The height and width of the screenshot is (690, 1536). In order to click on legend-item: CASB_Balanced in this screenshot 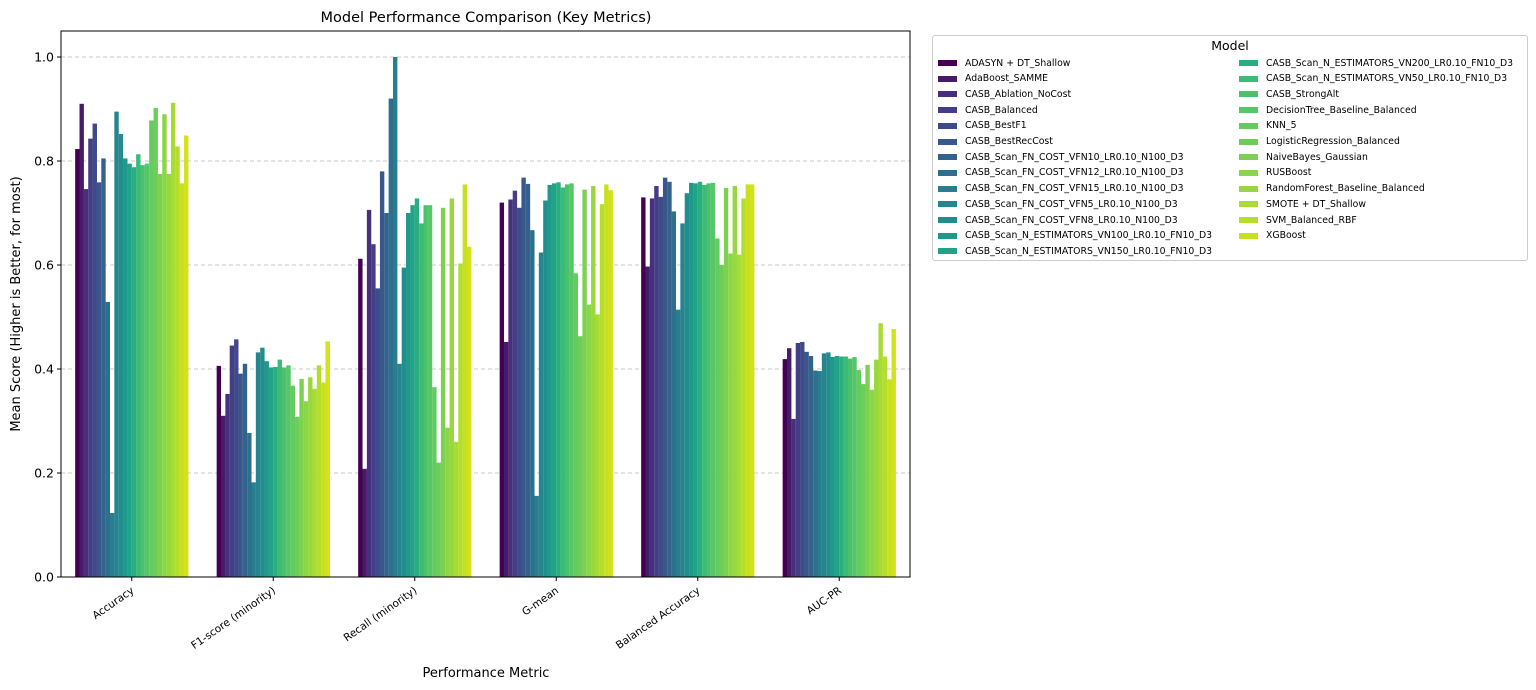, I will do `click(988, 110)`.